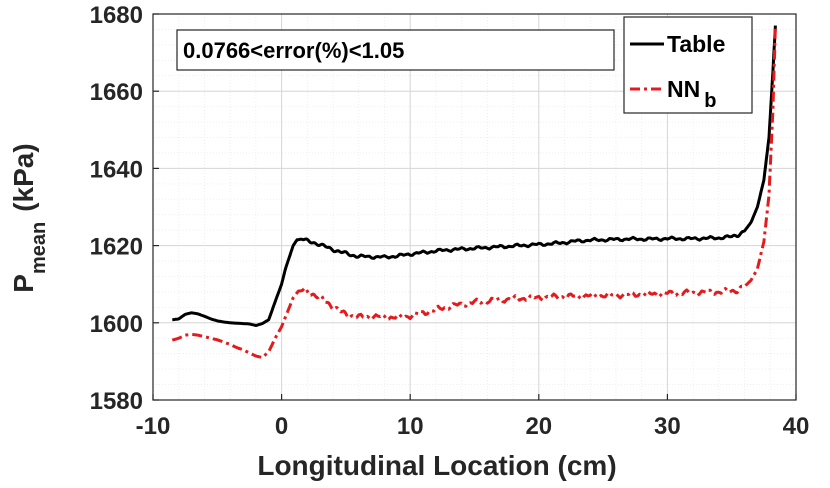 The height and width of the screenshot is (488, 830). Describe the element at coordinates (667, 426) in the screenshot. I see `x-tick-label: 30` at that location.